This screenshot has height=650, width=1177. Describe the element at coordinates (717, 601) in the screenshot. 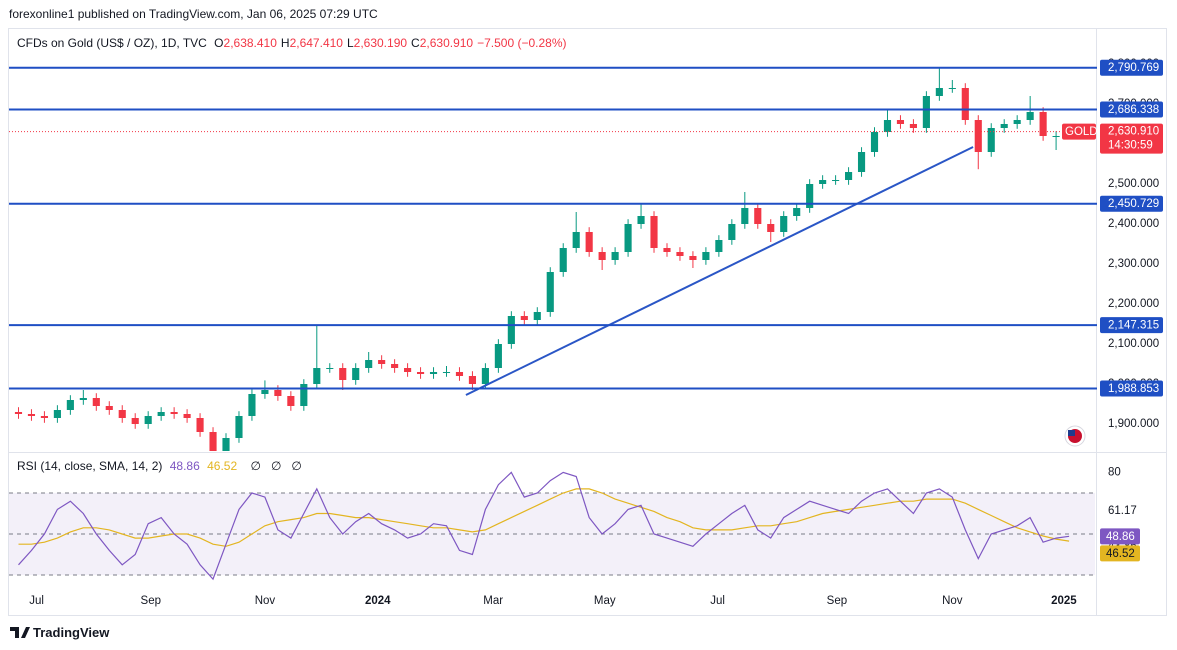

I see `x-tick-label: Jul` at that location.